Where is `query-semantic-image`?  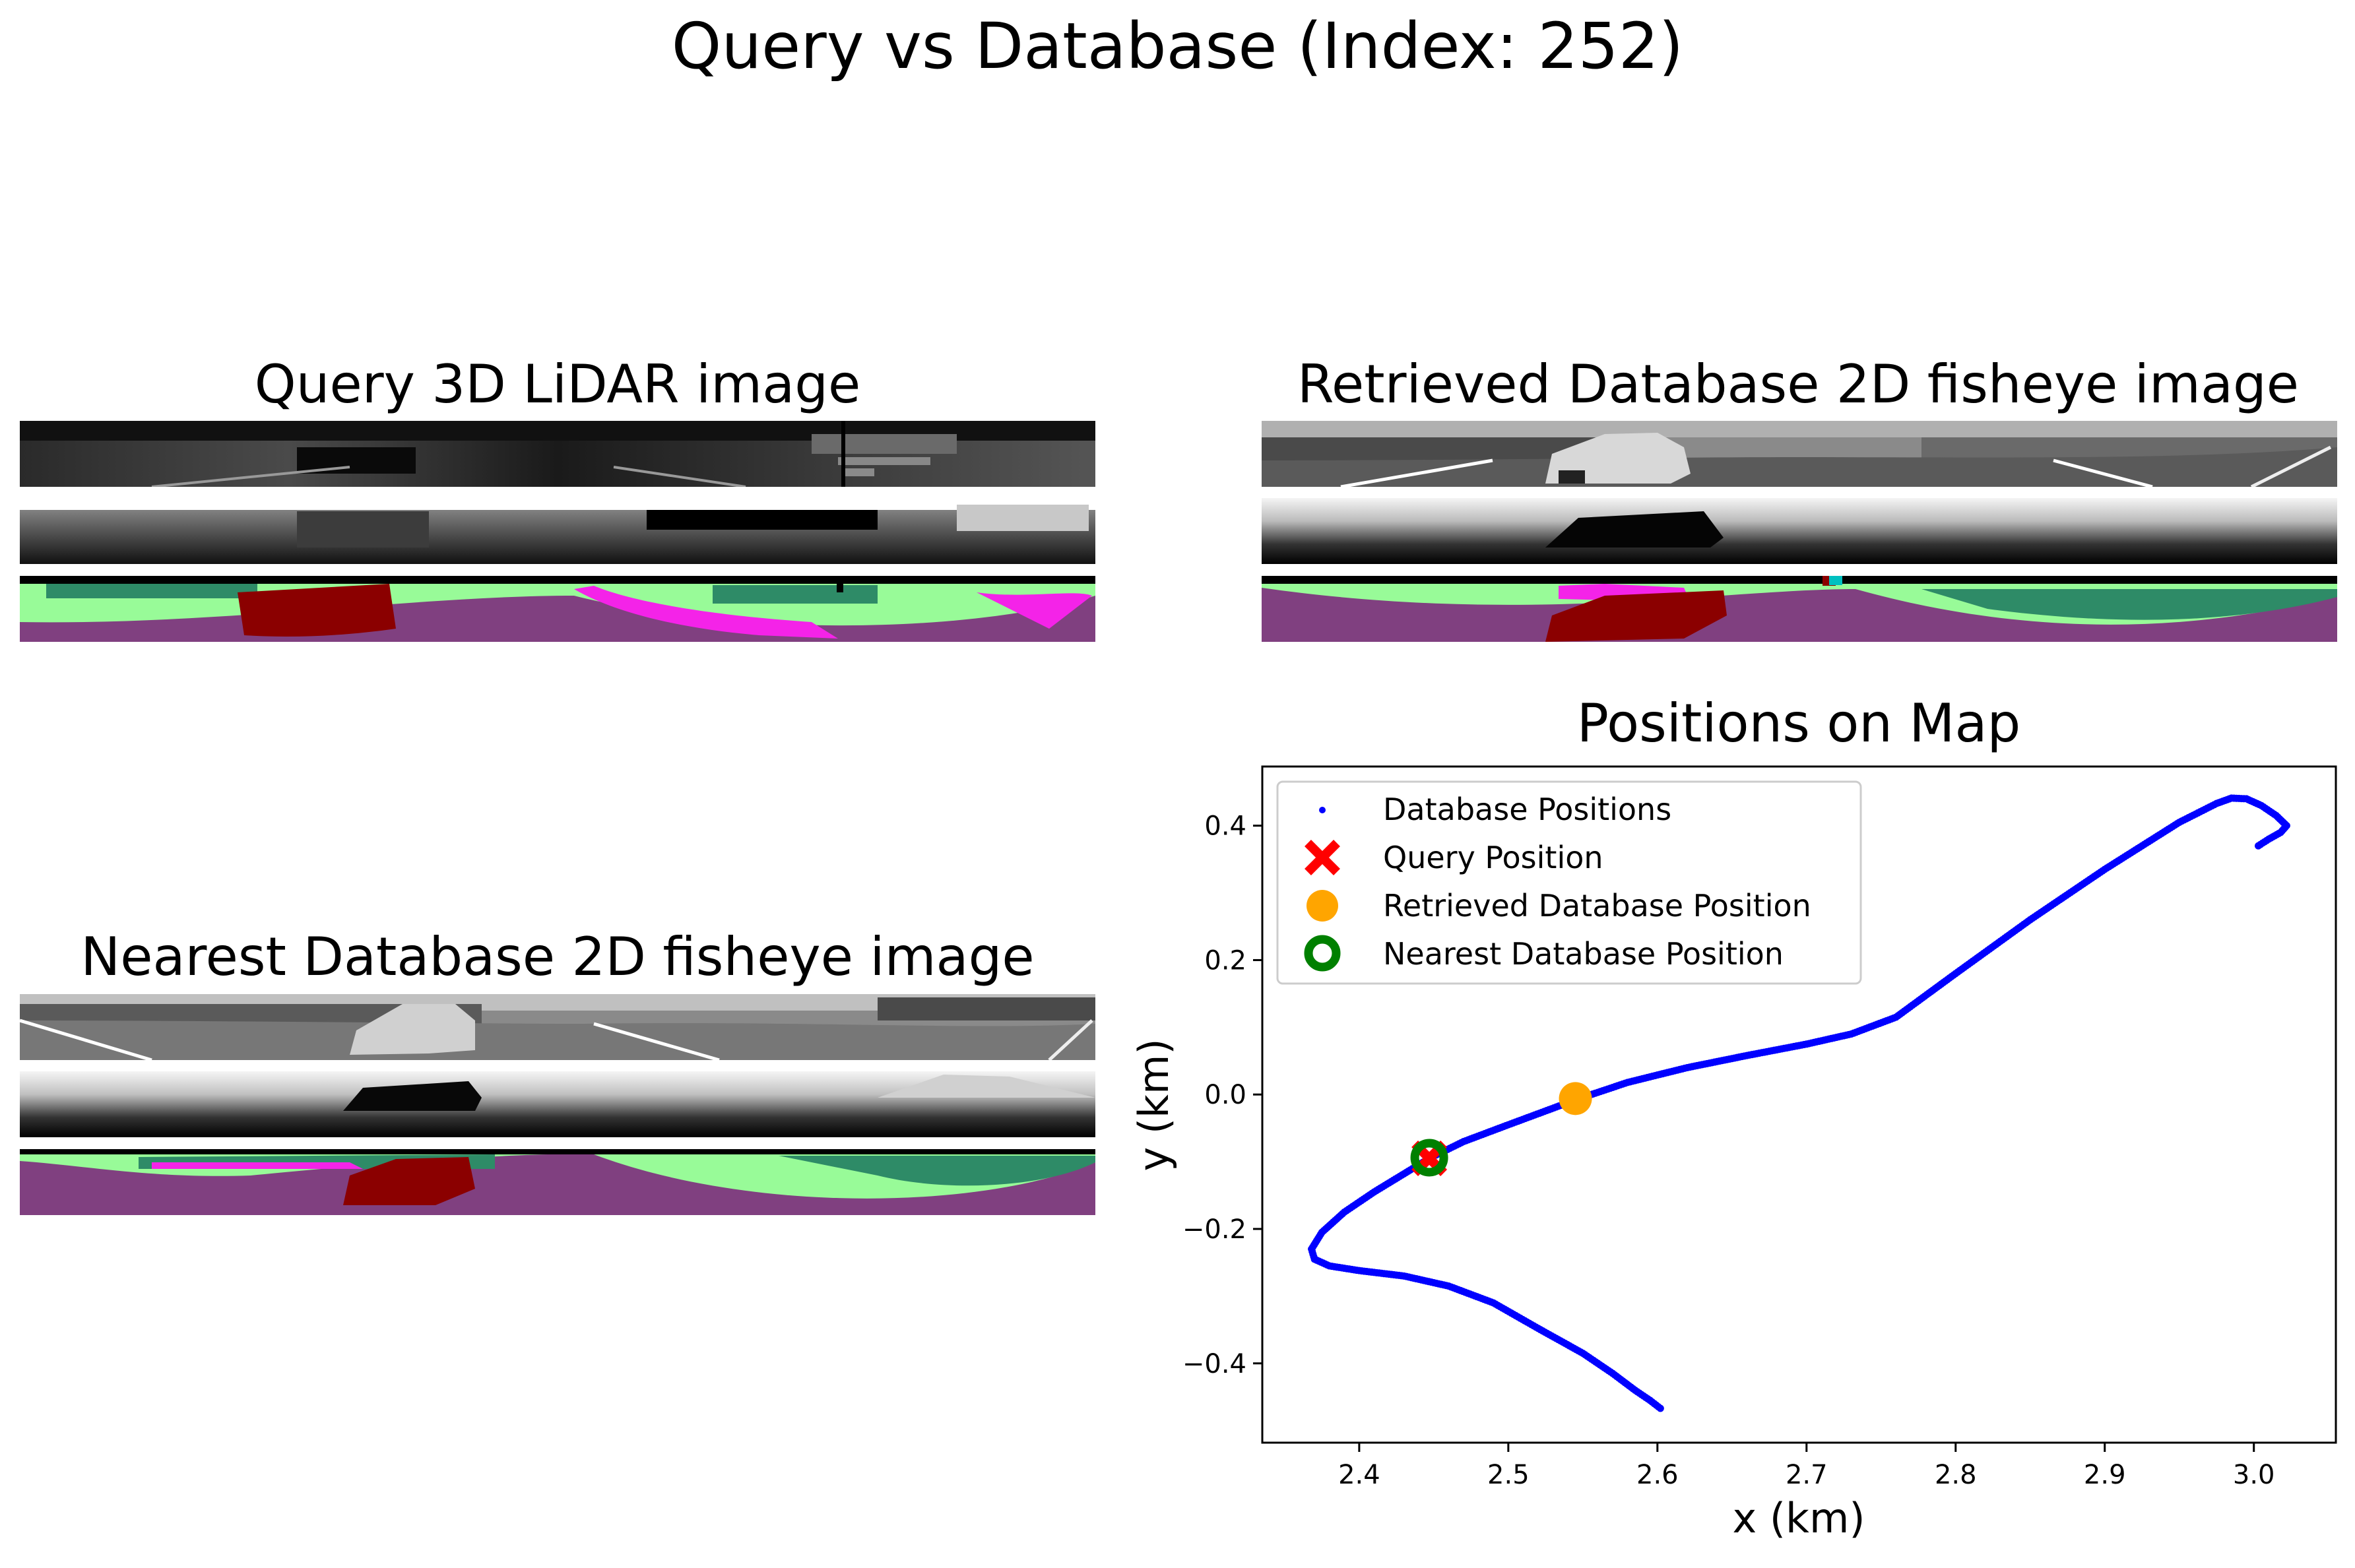
query-semantic-image is located at coordinates (558, 609).